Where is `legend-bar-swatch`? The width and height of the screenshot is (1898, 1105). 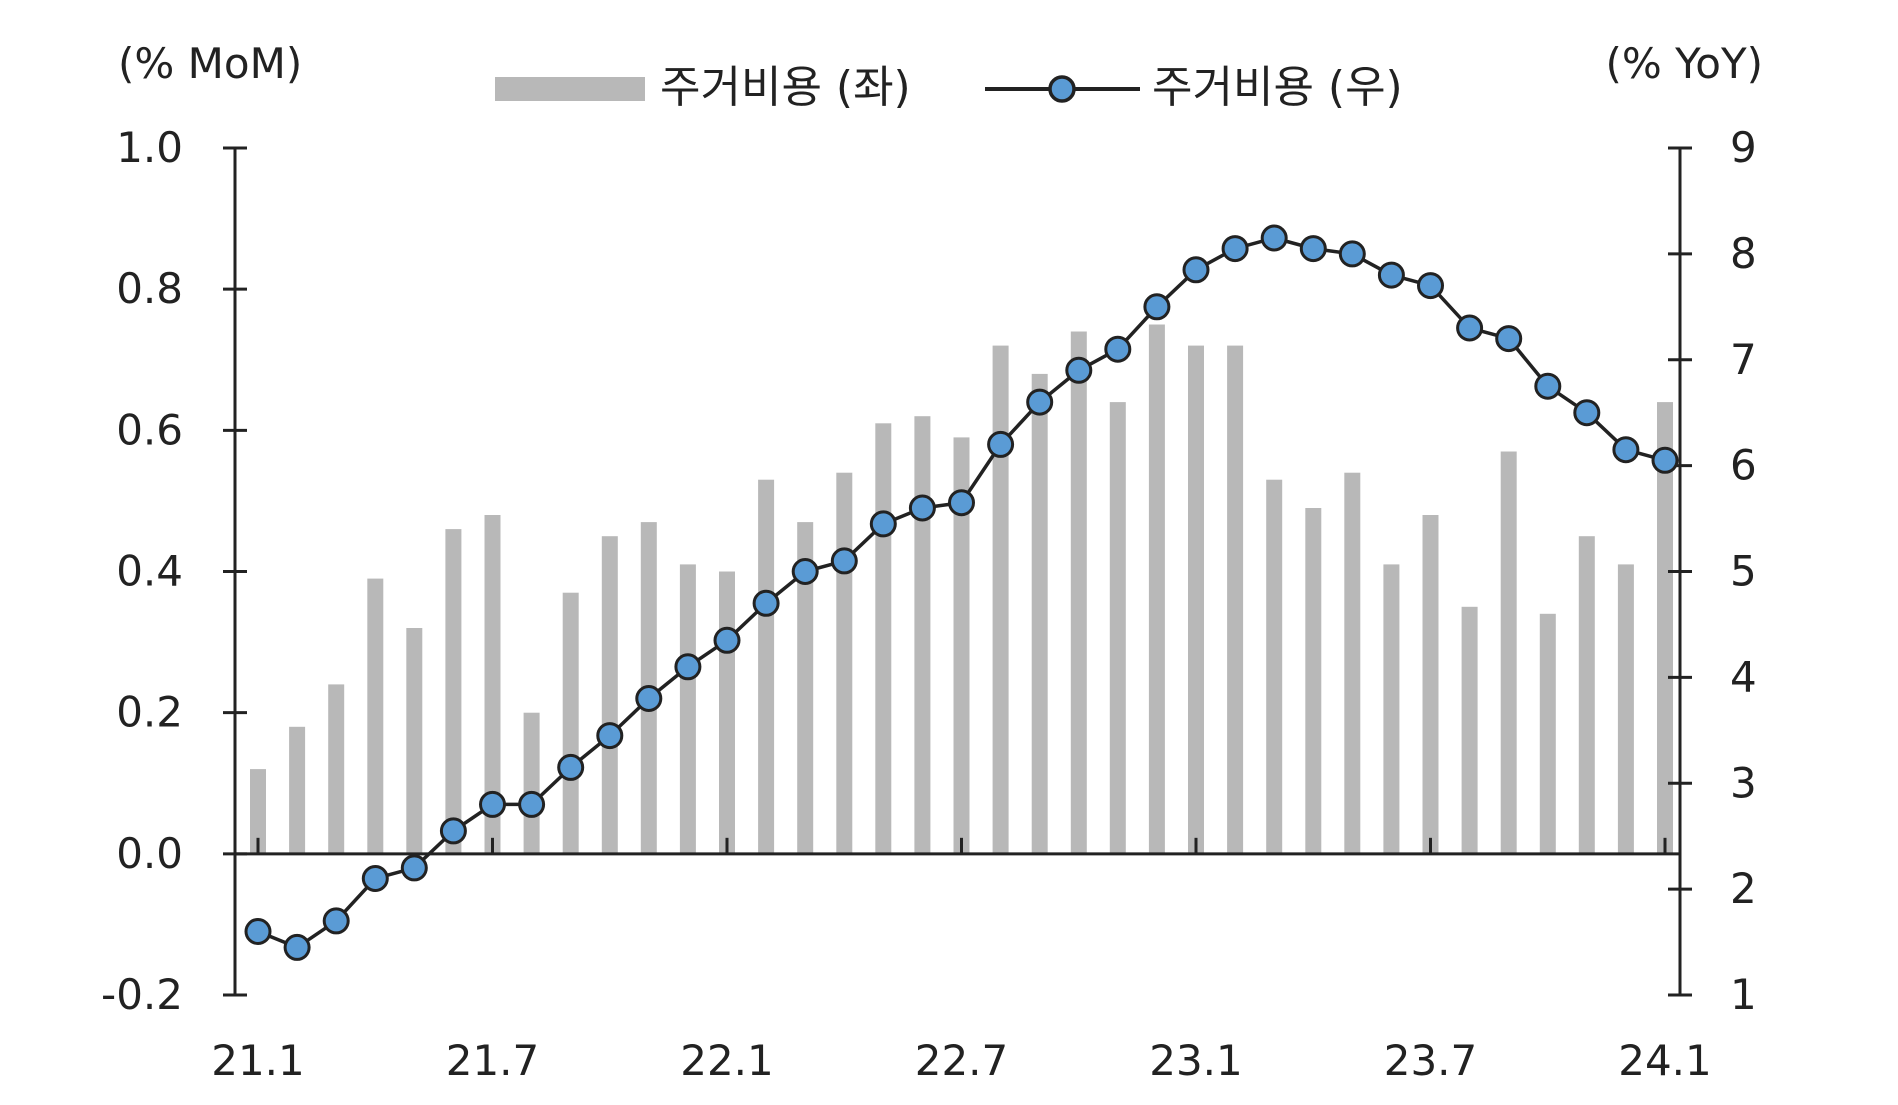
legend-bar-swatch is located at coordinates (570, 89).